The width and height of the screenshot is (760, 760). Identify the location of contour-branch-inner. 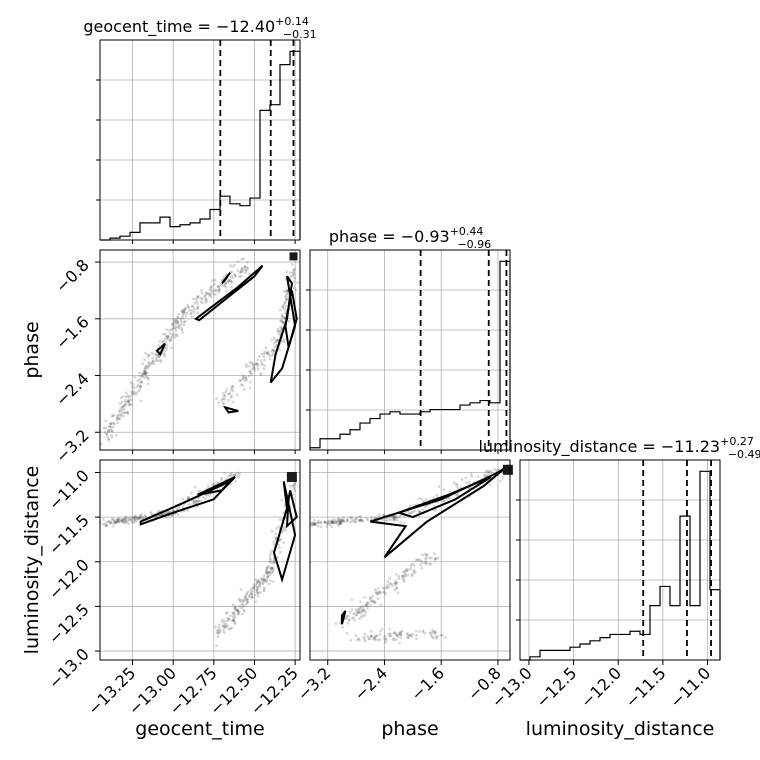
(291, 509).